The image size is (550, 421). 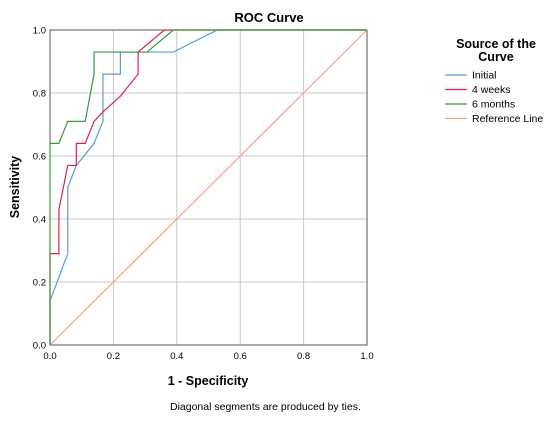 I want to click on y-tick-label: 0.8, so click(x=39, y=94).